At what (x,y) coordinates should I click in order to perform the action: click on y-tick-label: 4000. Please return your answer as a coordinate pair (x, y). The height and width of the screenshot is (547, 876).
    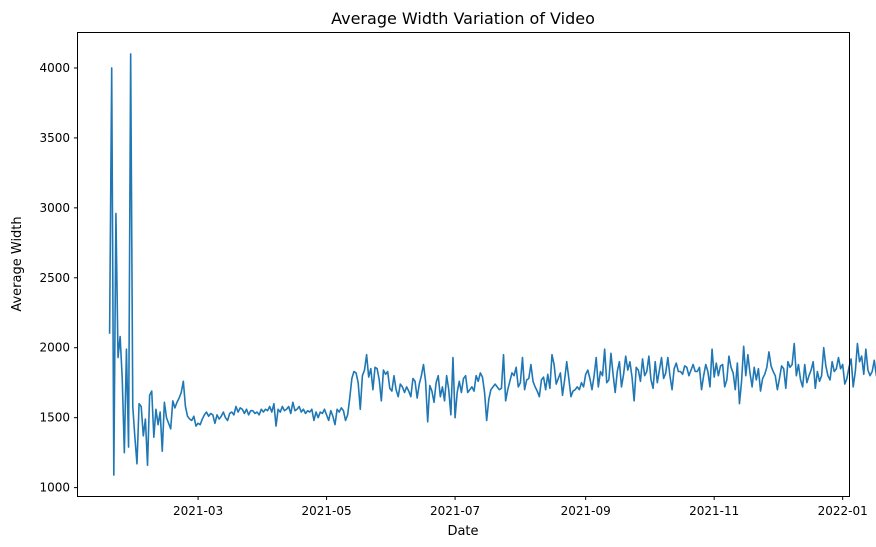
    Looking at the image, I should click on (54, 68).